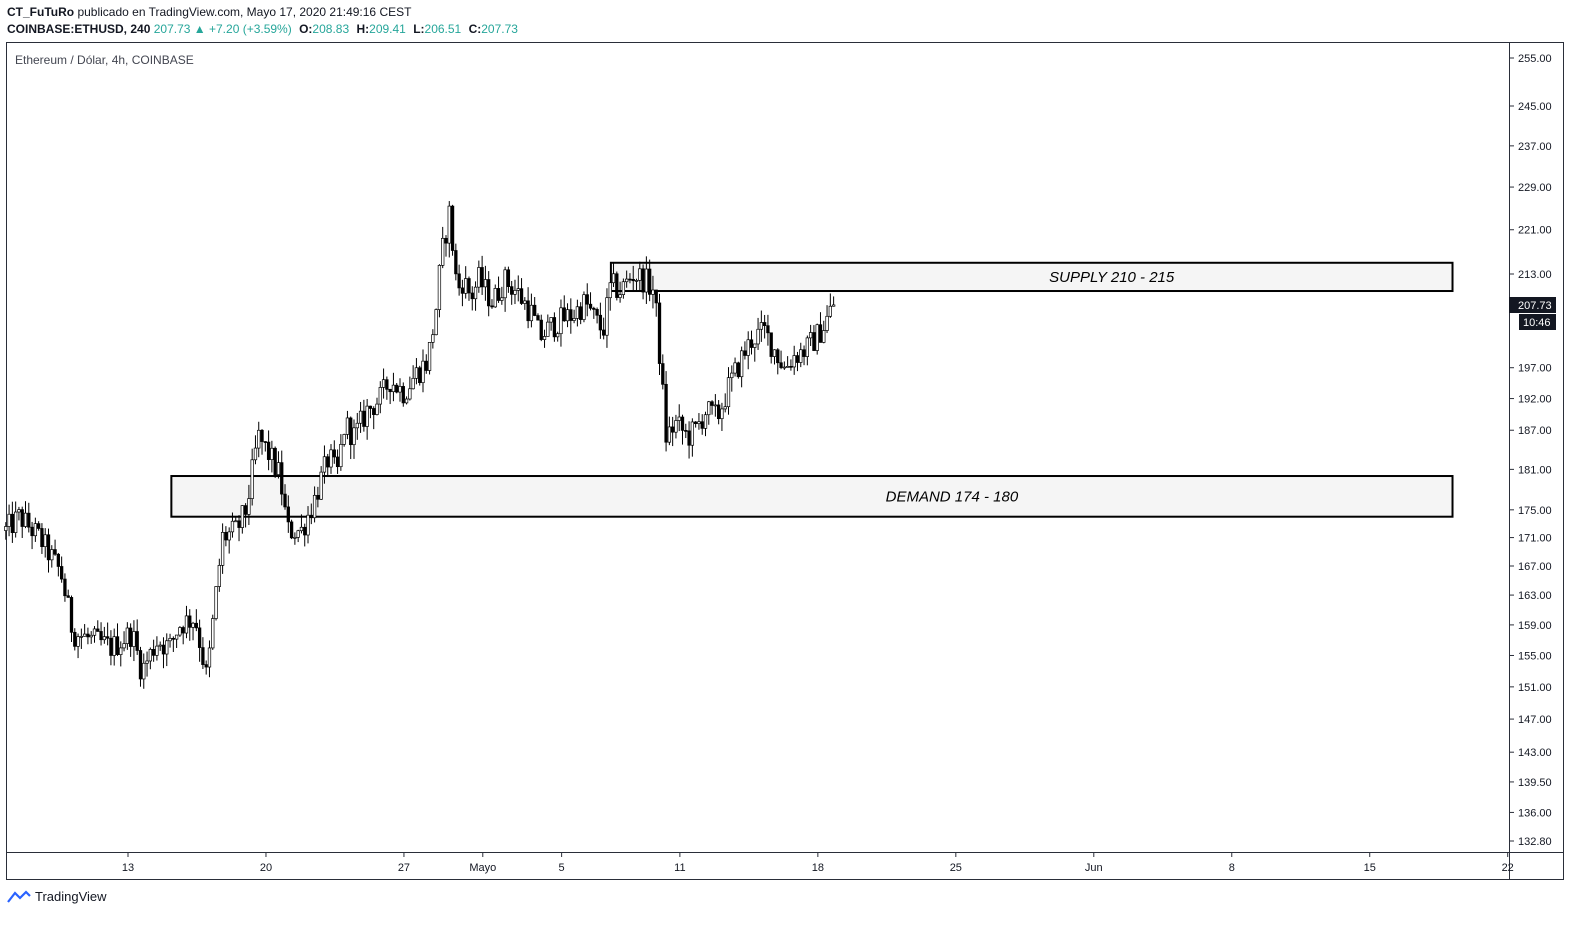  I want to click on zone-label-1: SUPPLY 210 - 215, so click(1112, 277).